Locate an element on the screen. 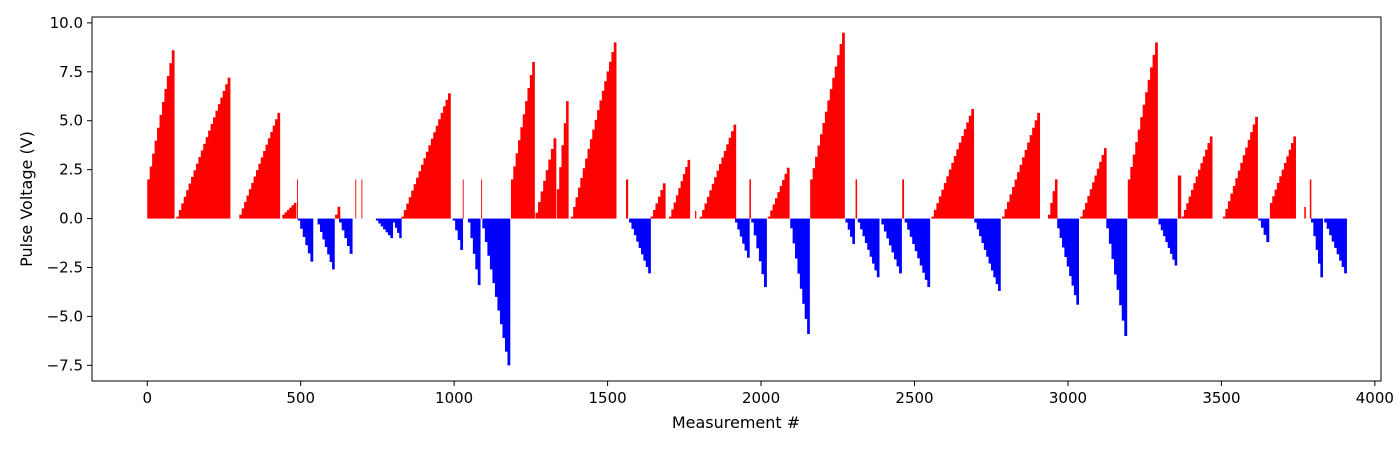  x-tick-label: 0 is located at coordinates (147, 398).